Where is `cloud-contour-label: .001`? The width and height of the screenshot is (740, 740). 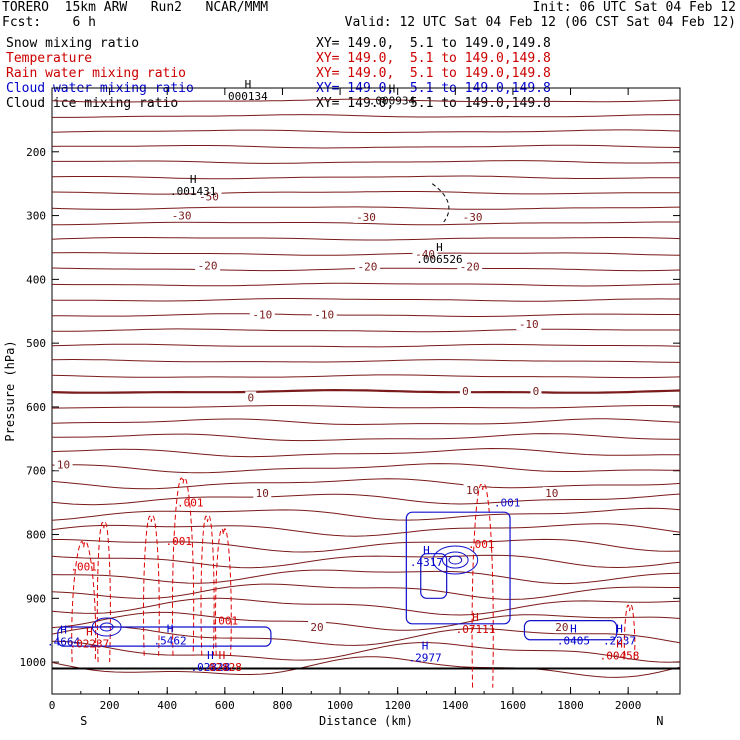 cloud-contour-label: .001 is located at coordinates (507, 503).